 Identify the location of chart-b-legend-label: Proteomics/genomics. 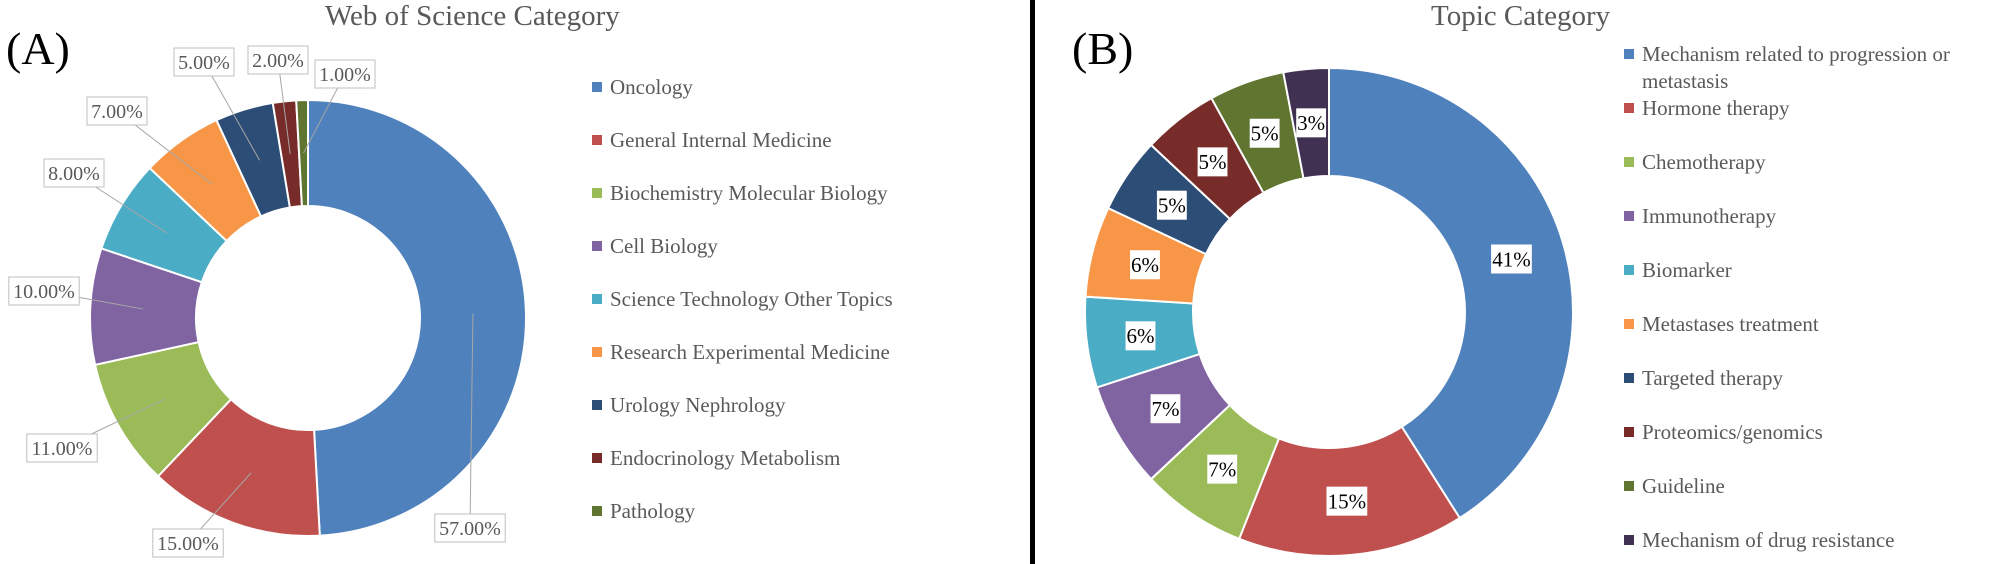
(1732, 432).